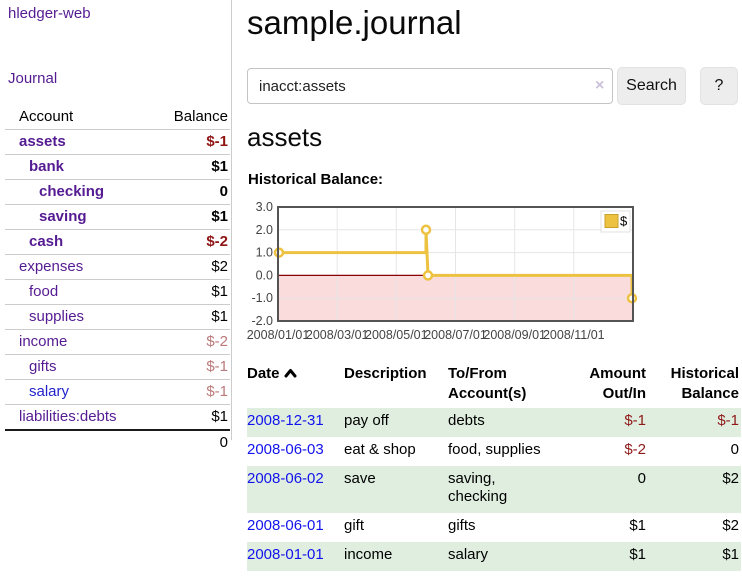  I want to click on register-header-tofrom: To/From Account(s), so click(487, 383).